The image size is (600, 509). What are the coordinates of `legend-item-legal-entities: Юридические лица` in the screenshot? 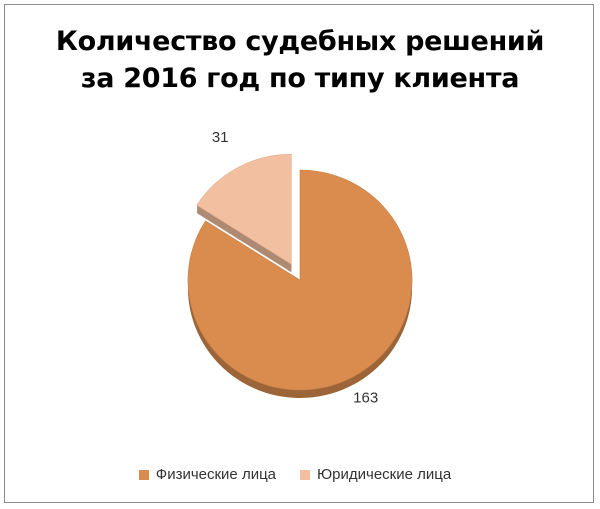 It's located at (375, 474).